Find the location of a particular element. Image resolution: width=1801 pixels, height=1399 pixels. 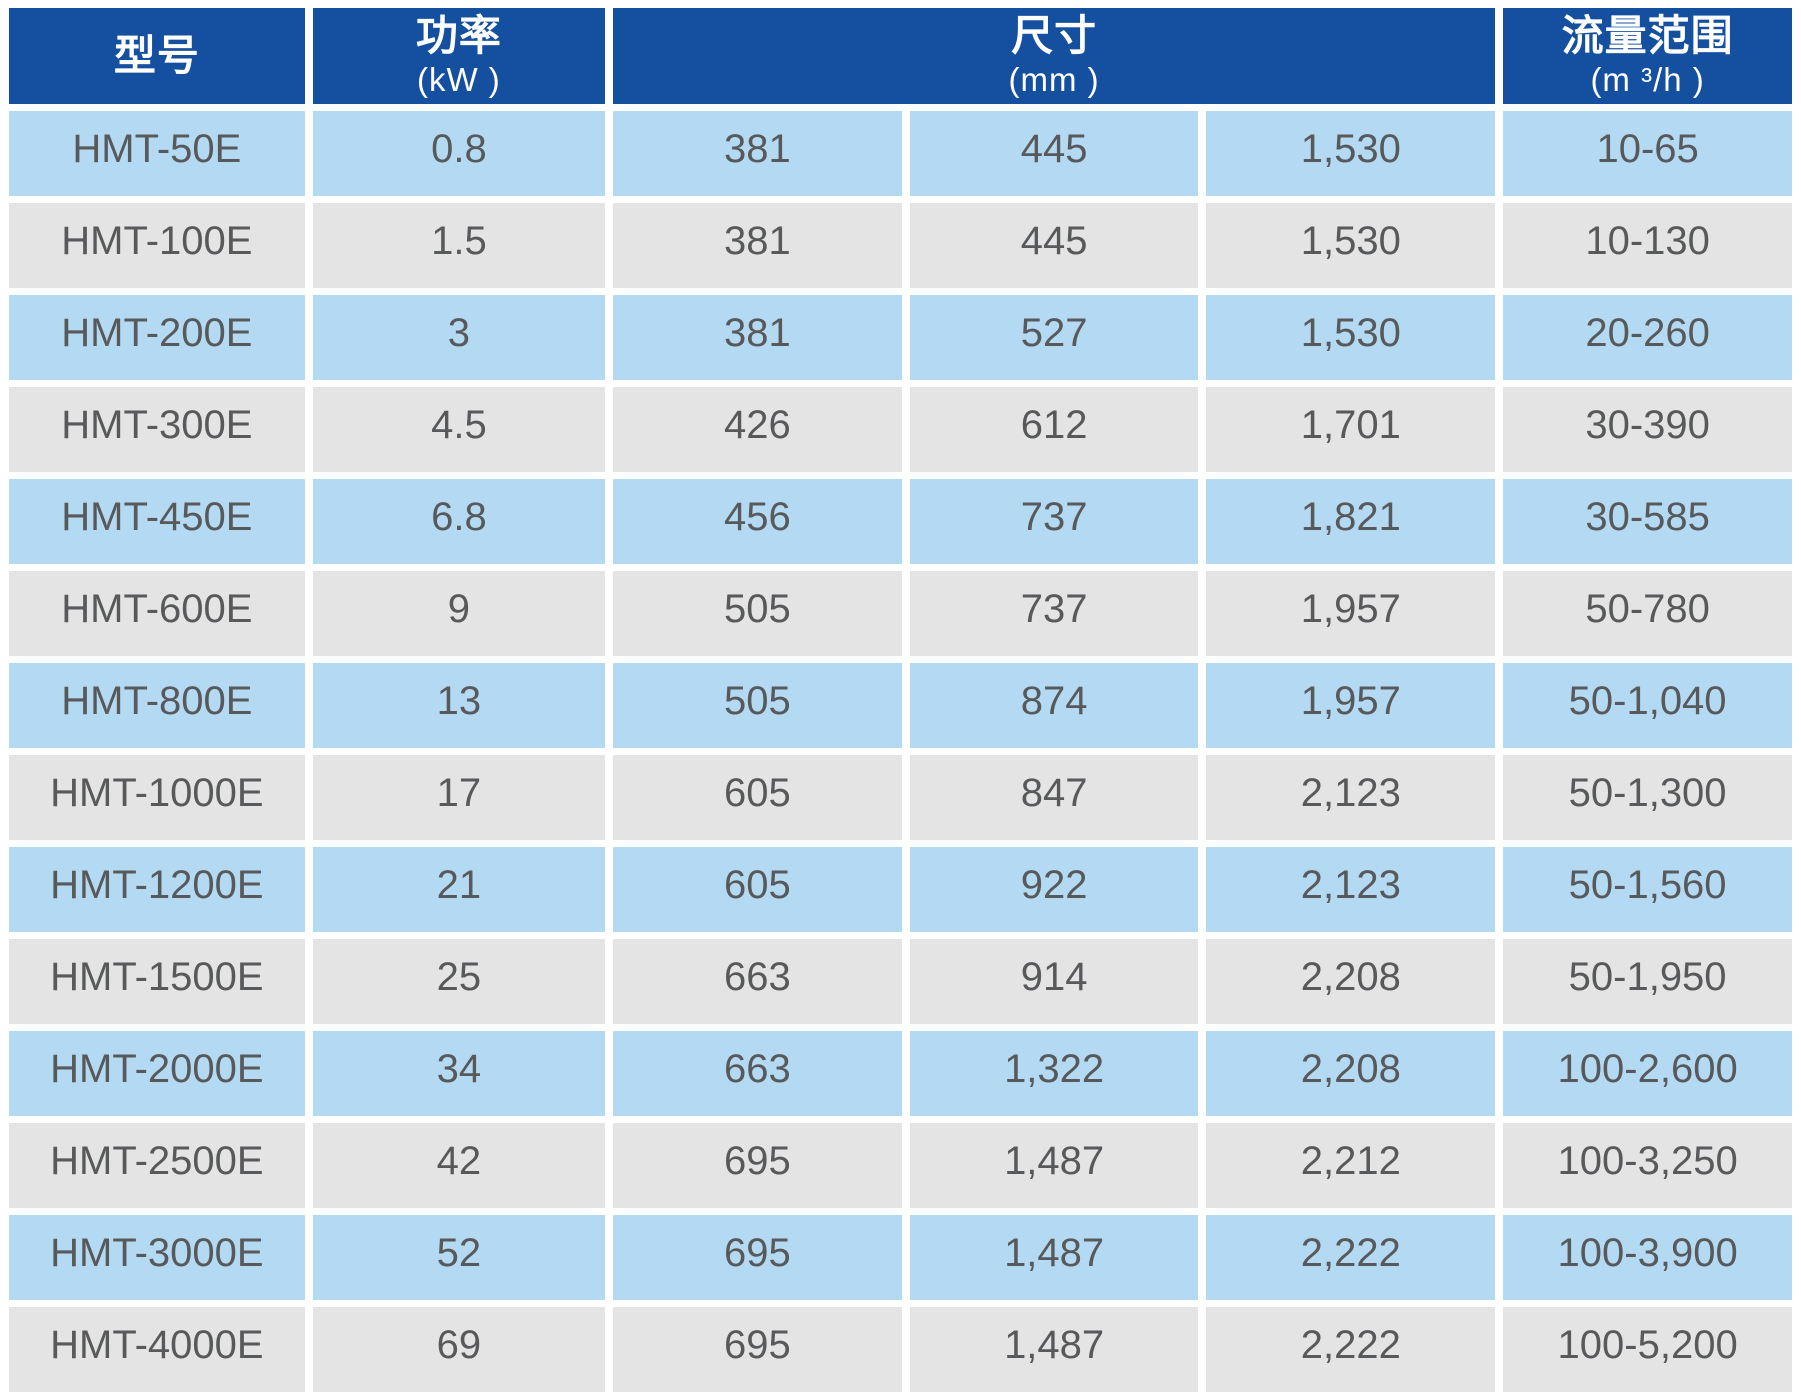

header-flow-range-unit: (m ³/h ) is located at coordinates (1647, 79).